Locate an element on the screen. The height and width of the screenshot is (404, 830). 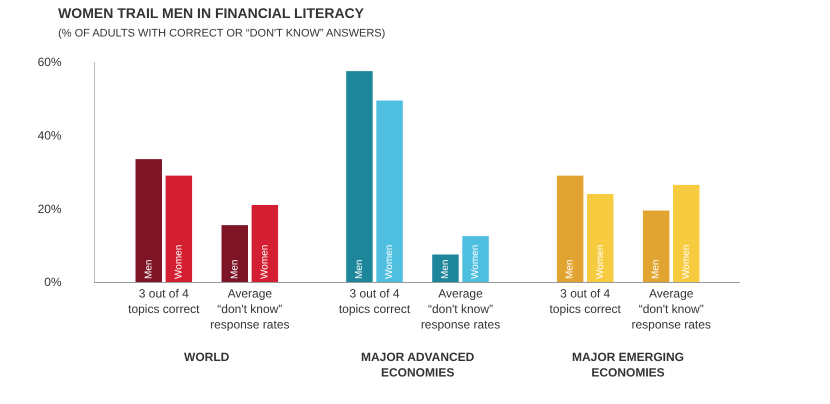
chart-title: WOMEN TRAIL MEN IN FINANCIAL LITERACY is located at coordinates (211, 13).